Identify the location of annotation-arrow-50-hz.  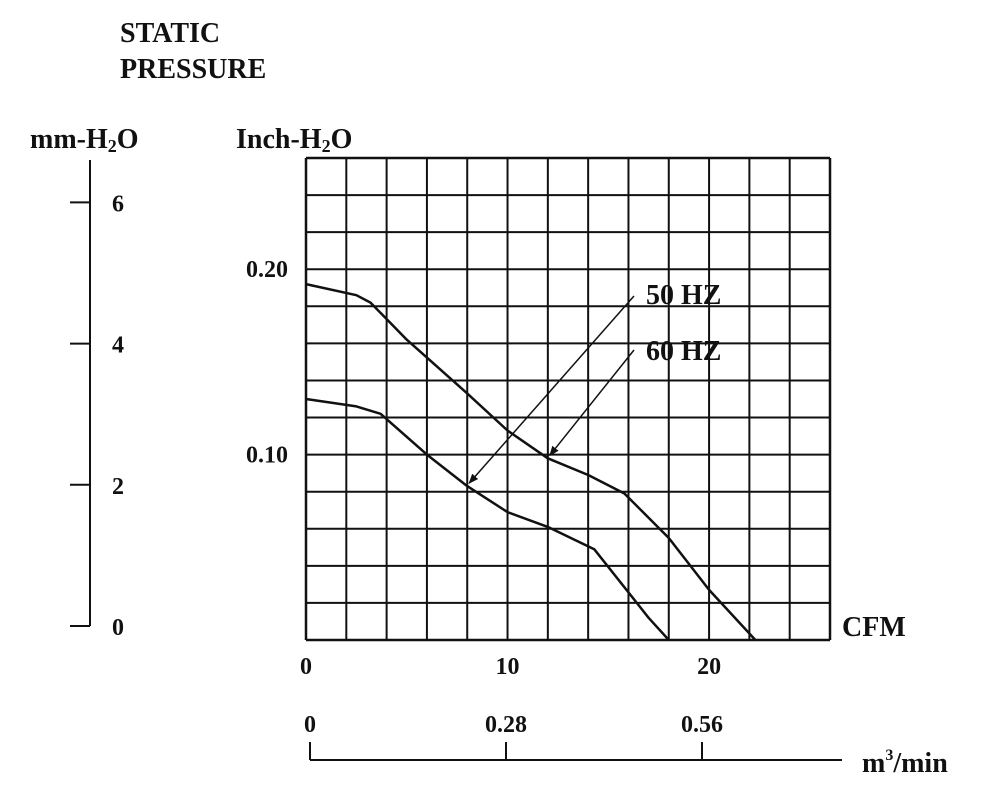
(551, 389).